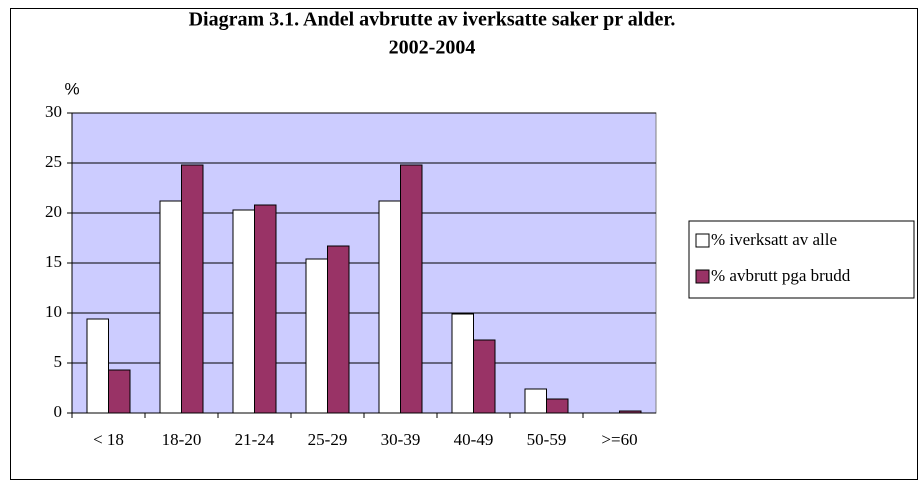 The width and height of the screenshot is (919, 481). What do you see at coordinates (58, 411) in the screenshot?
I see `y-tick-label: 0` at bounding box center [58, 411].